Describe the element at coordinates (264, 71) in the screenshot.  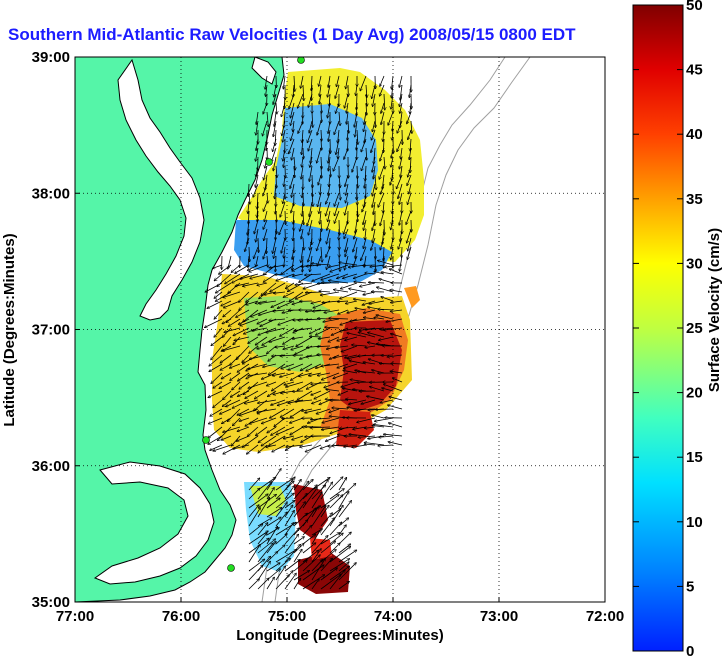
I see `delaware-bay` at that location.